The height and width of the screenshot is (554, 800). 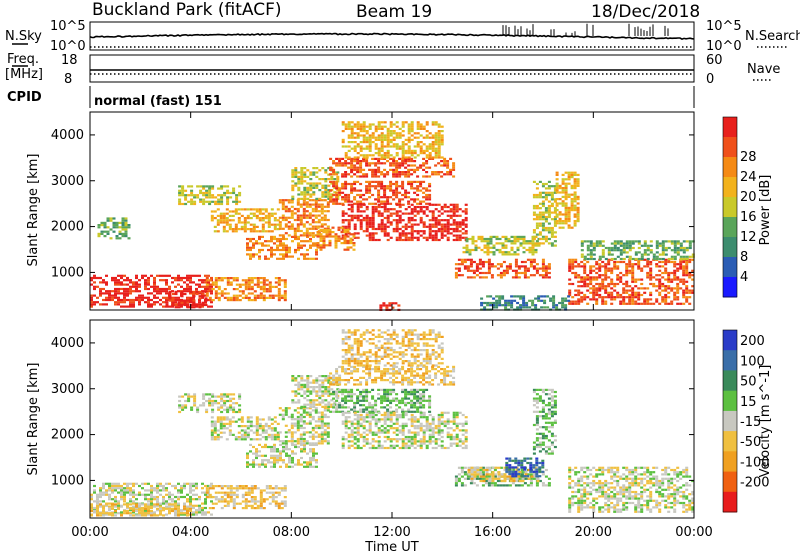 What do you see at coordinates (392, 36) in the screenshot?
I see `noise-panel-frame` at bounding box center [392, 36].